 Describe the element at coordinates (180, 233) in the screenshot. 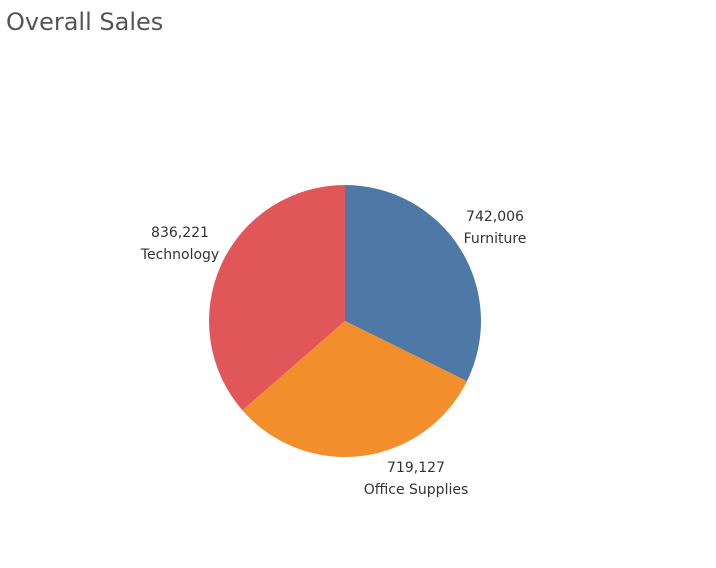

I see `slice-value-label: 836,221` at that location.